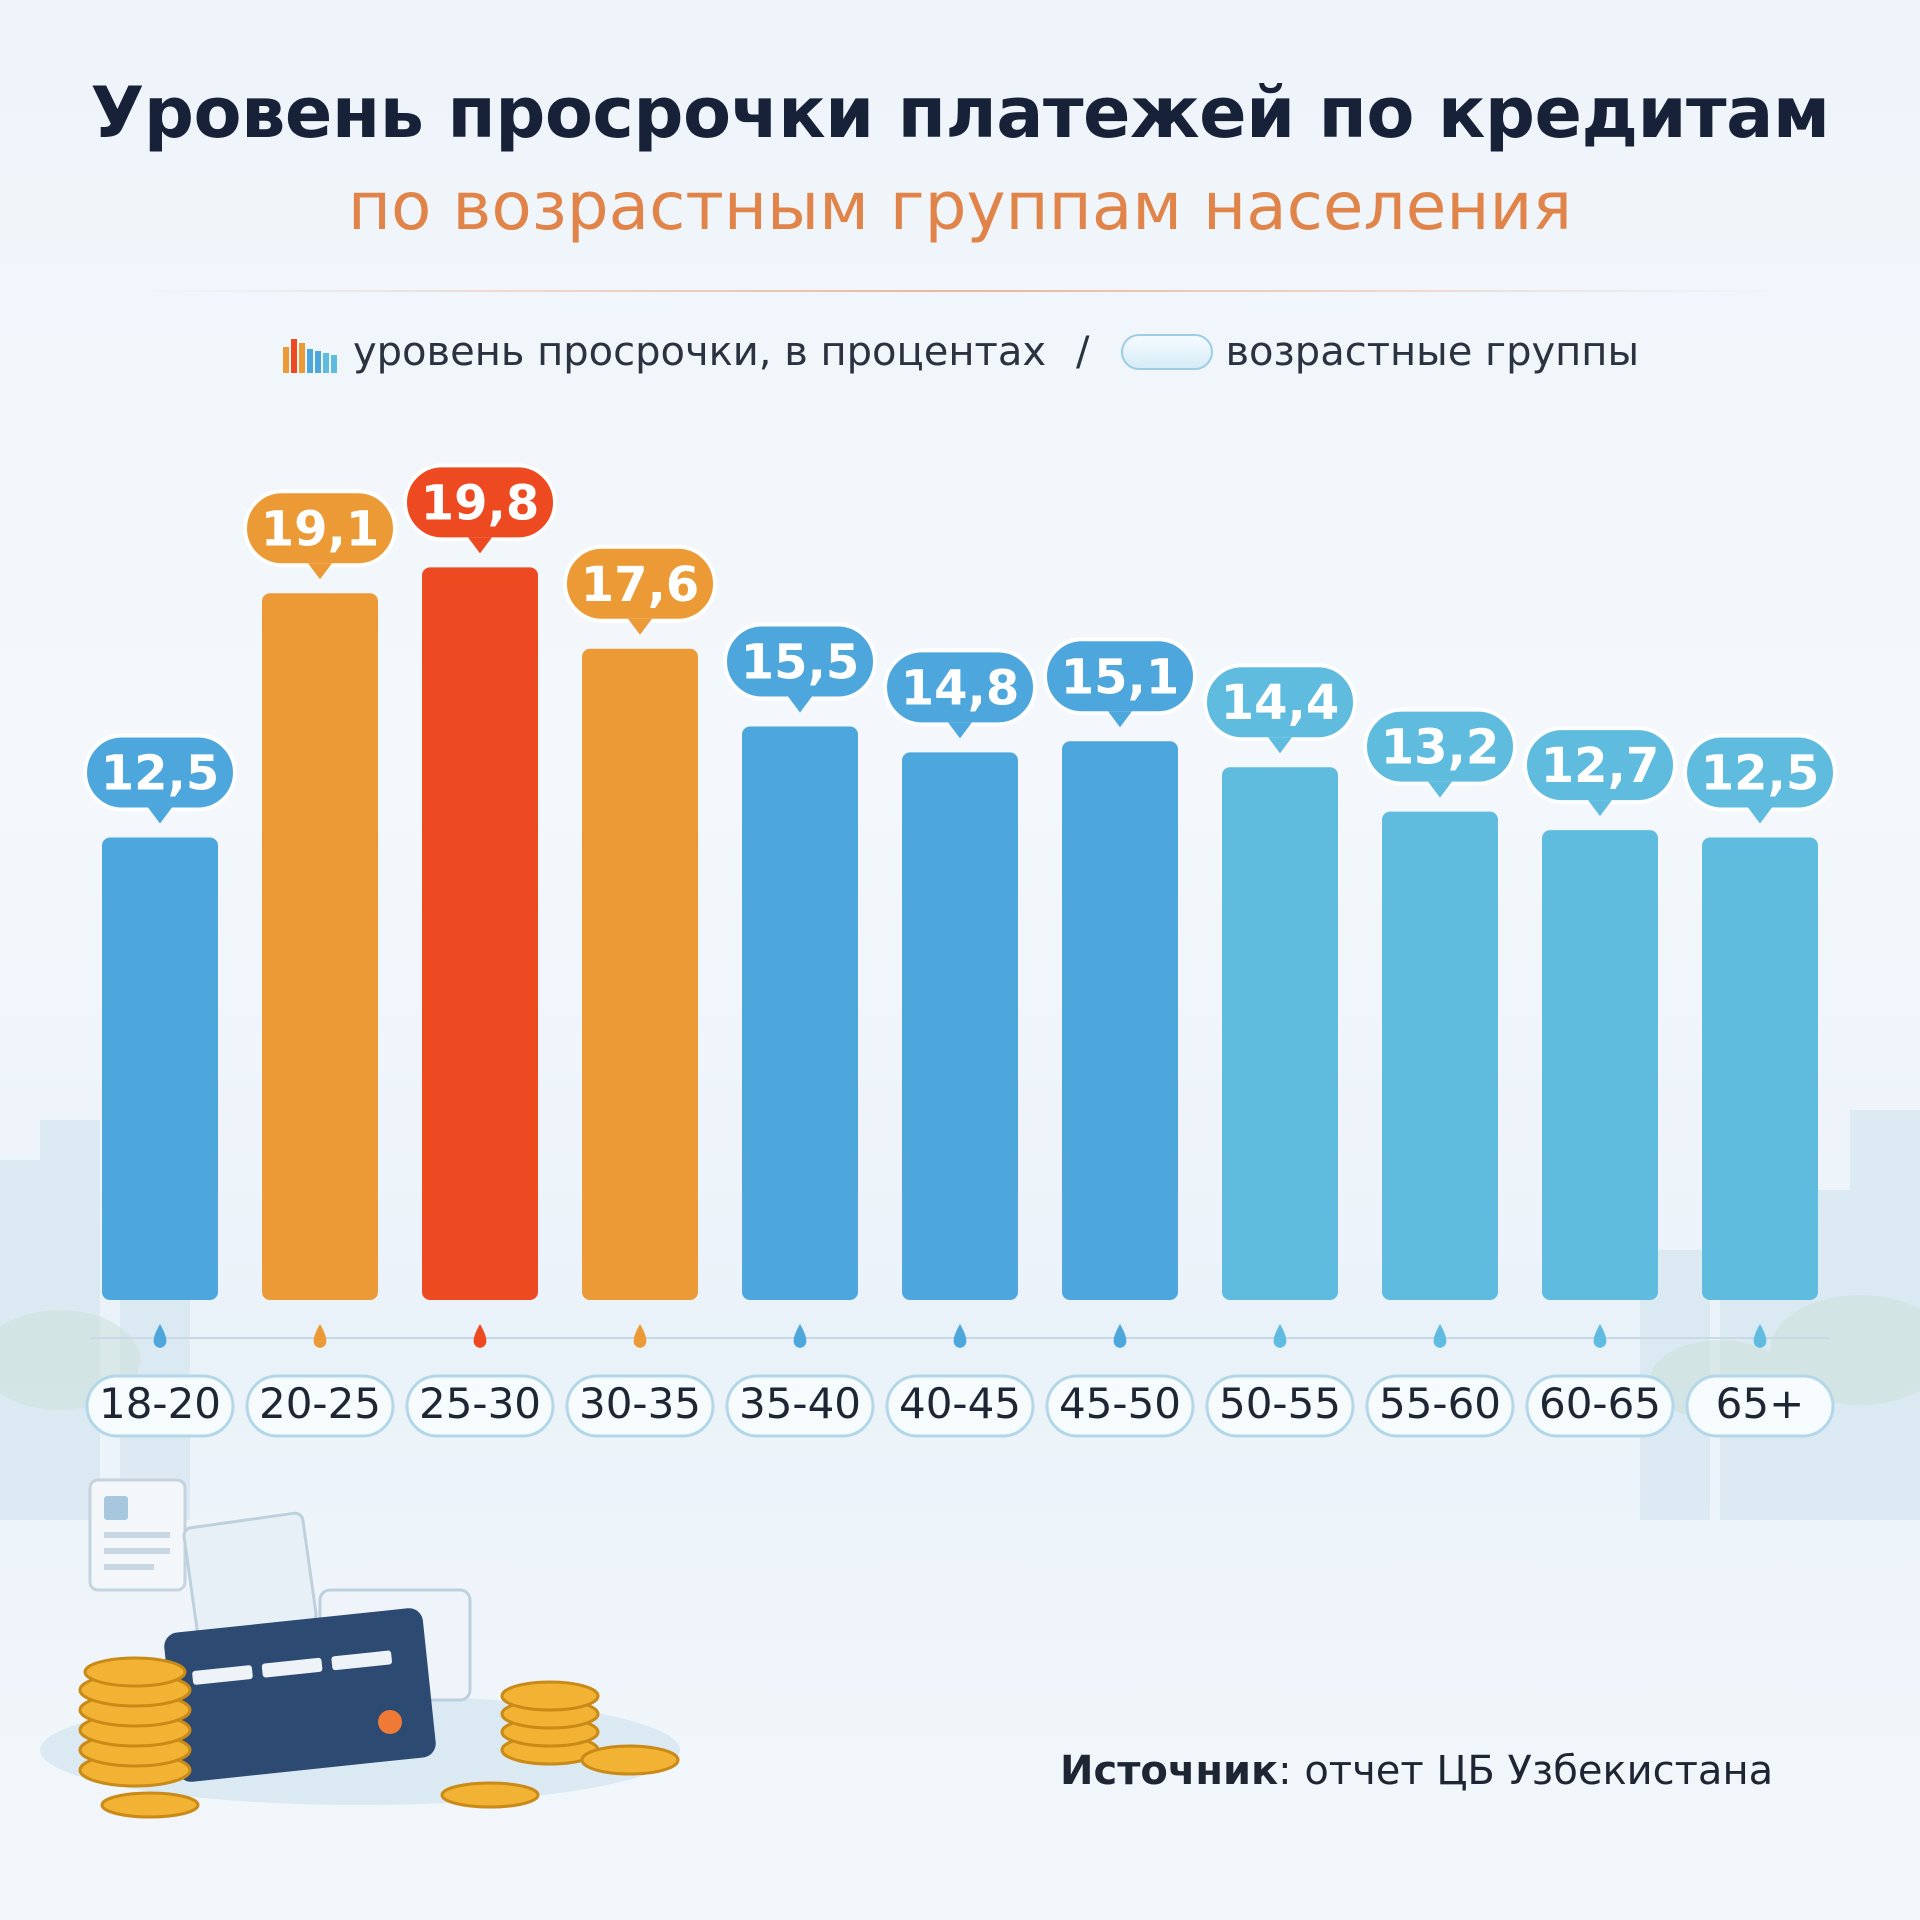  I want to click on category-label: 65+, so click(1760, 1403).